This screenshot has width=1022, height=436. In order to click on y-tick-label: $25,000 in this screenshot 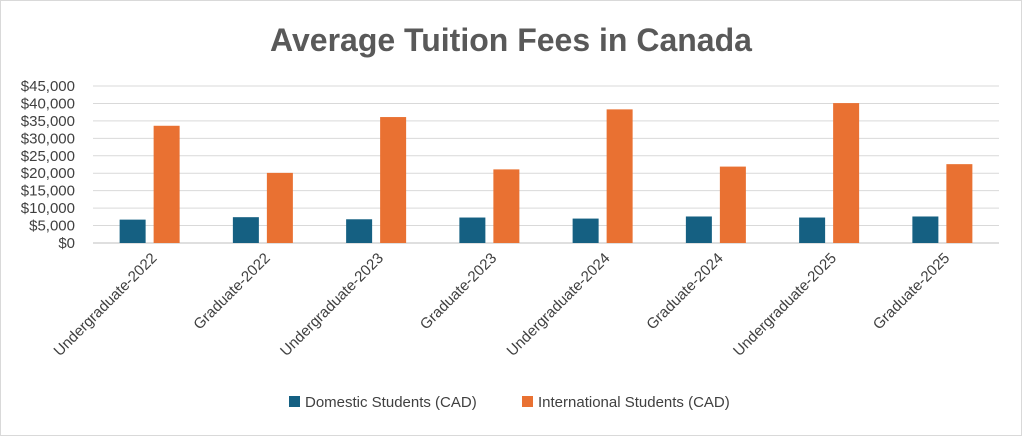, I will do `click(48, 156)`.